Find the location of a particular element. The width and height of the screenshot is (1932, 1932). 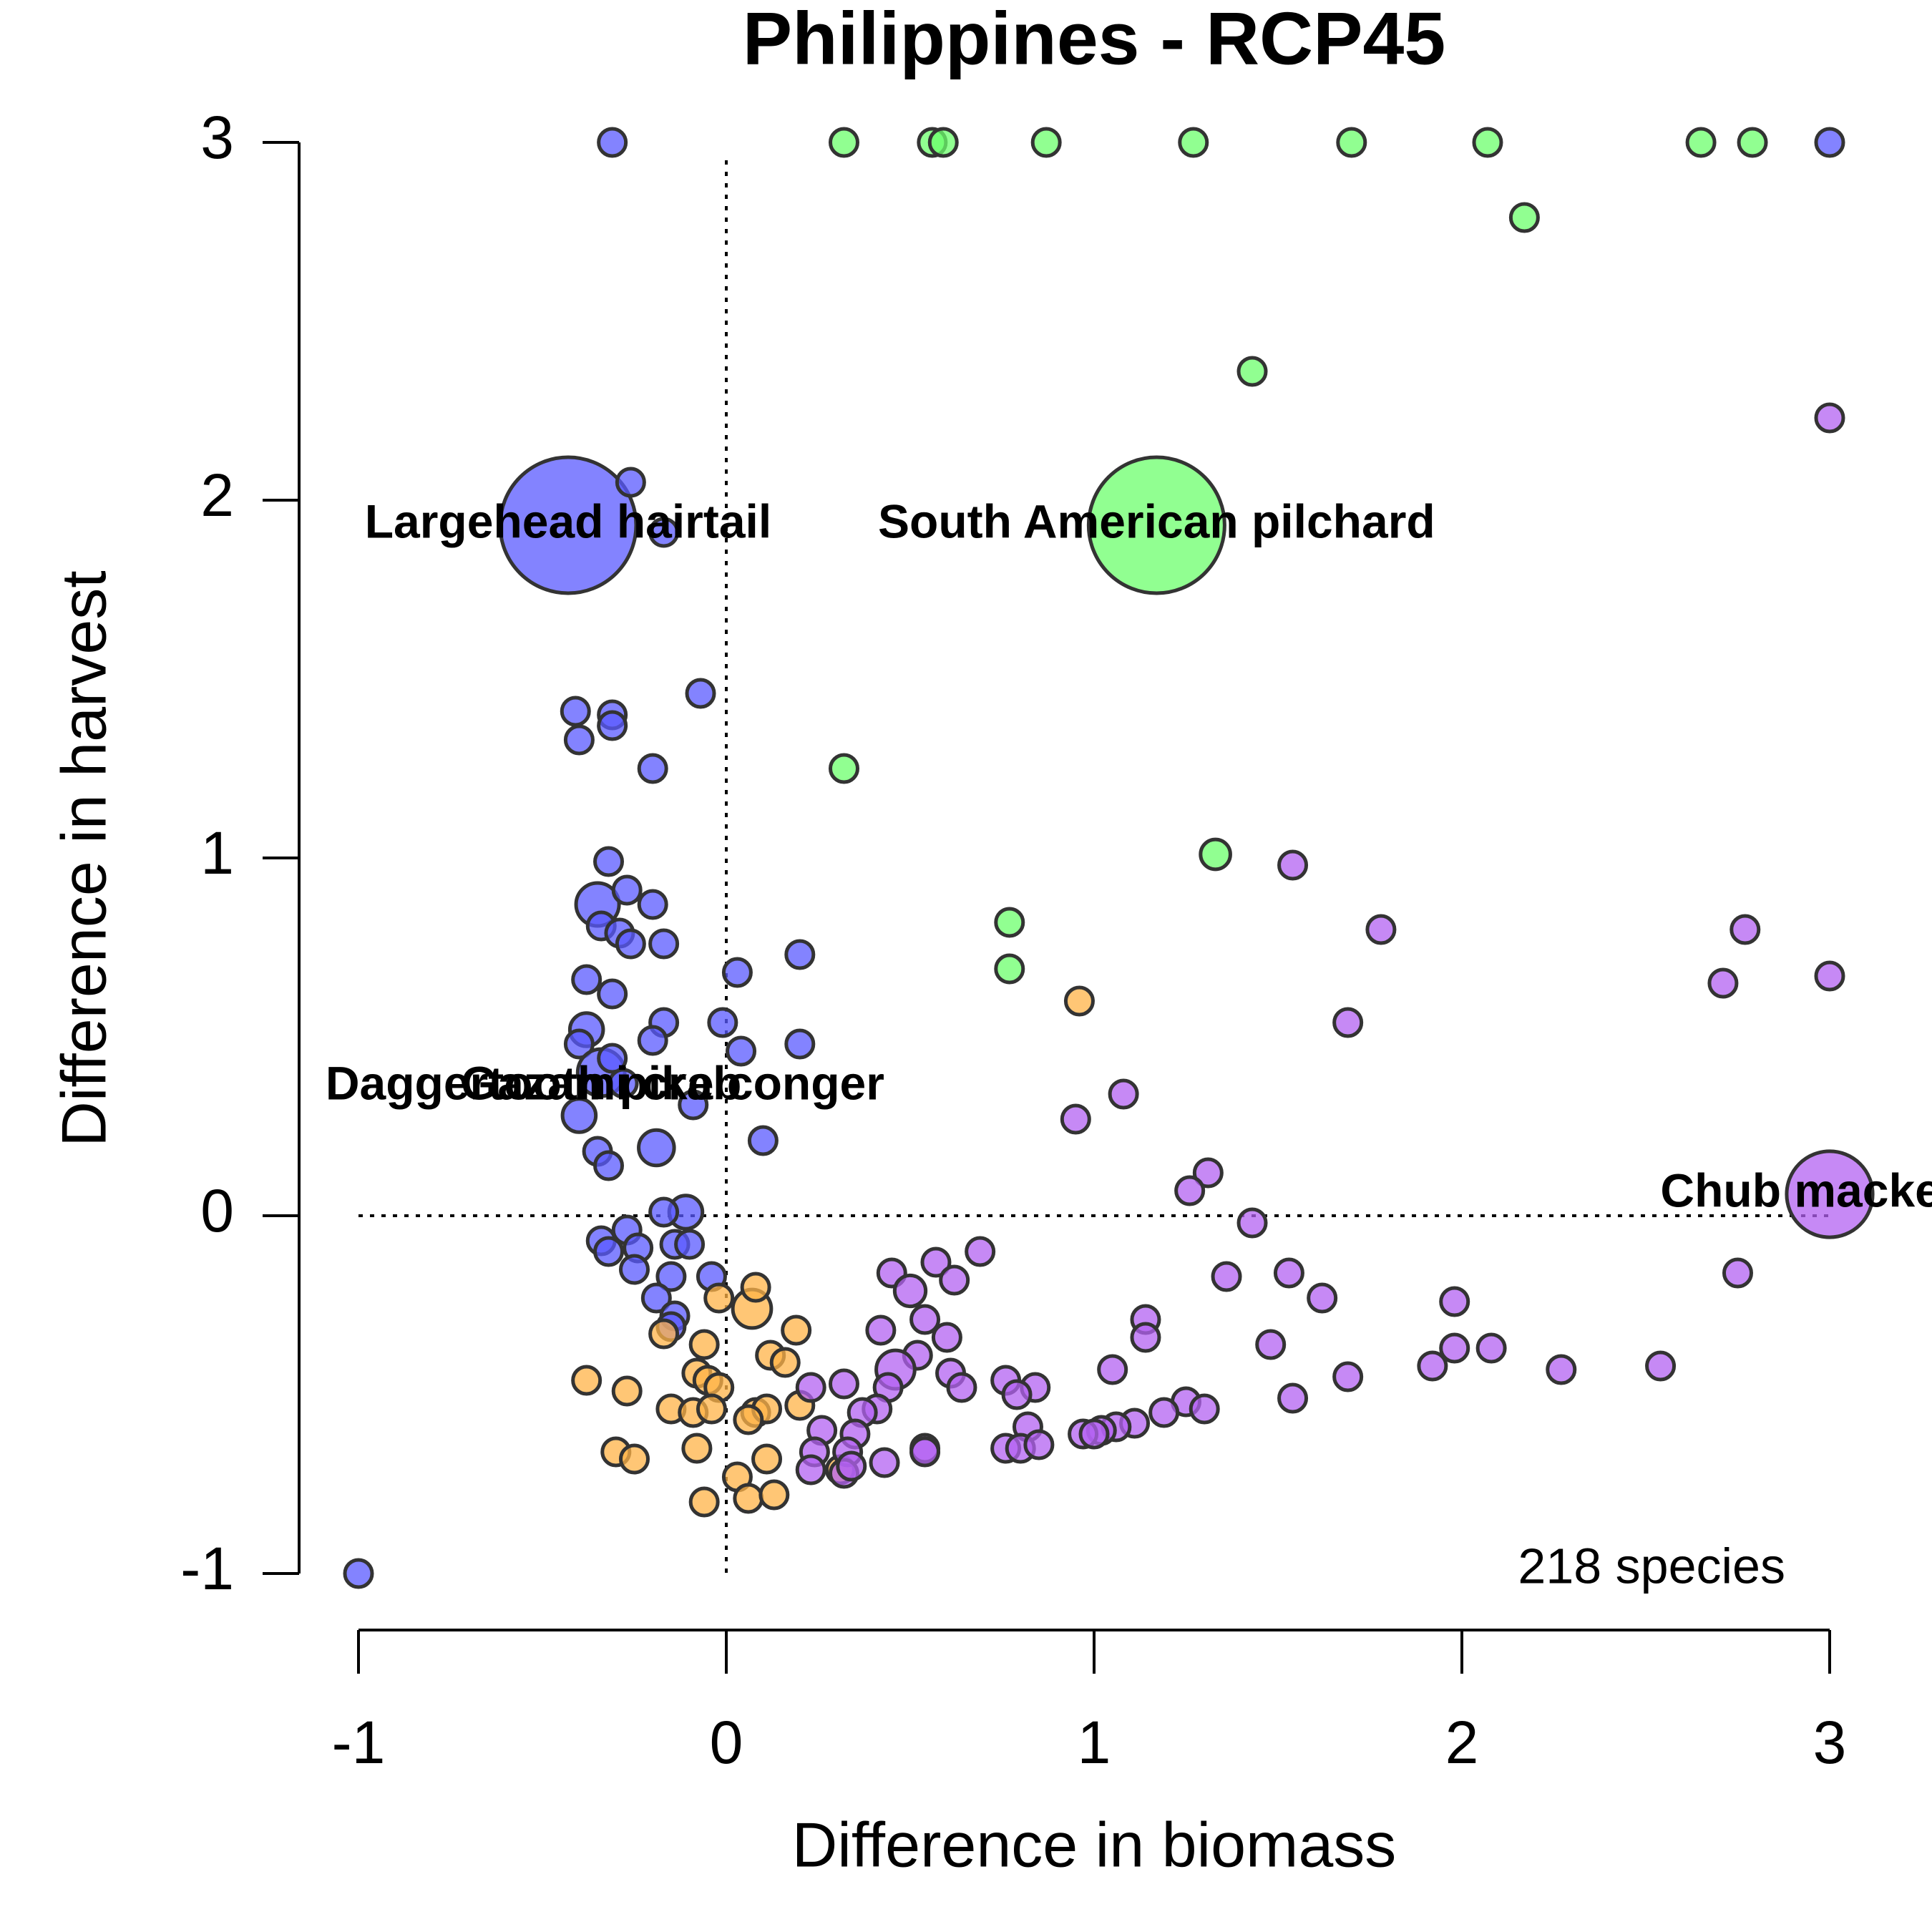

y-tick-label: 1 is located at coordinates (217, 853).